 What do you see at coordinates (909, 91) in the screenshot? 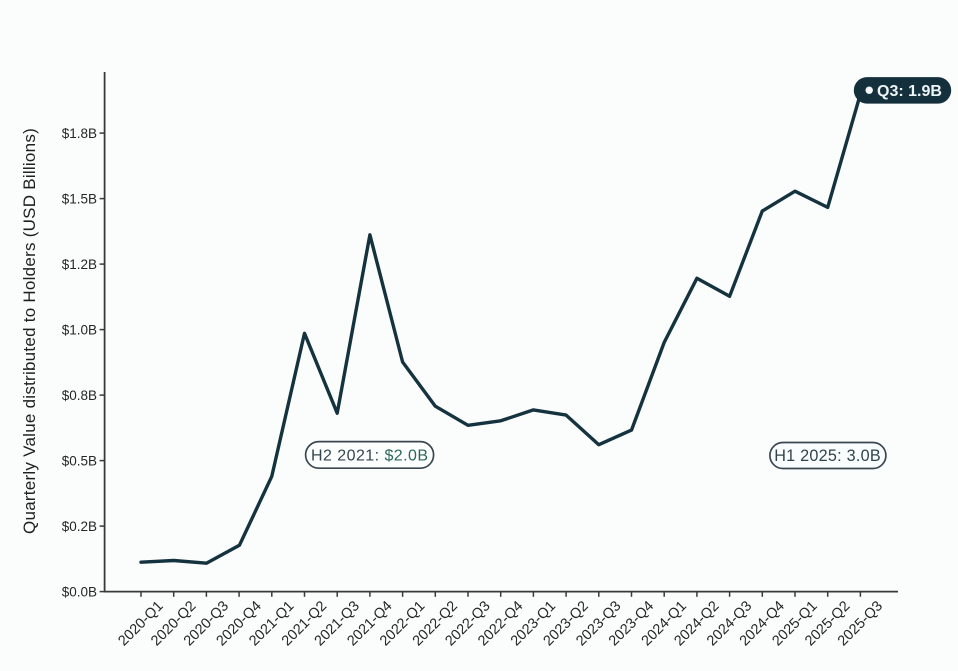
I see `svg-text: Q3: 1.9B` at bounding box center [909, 91].